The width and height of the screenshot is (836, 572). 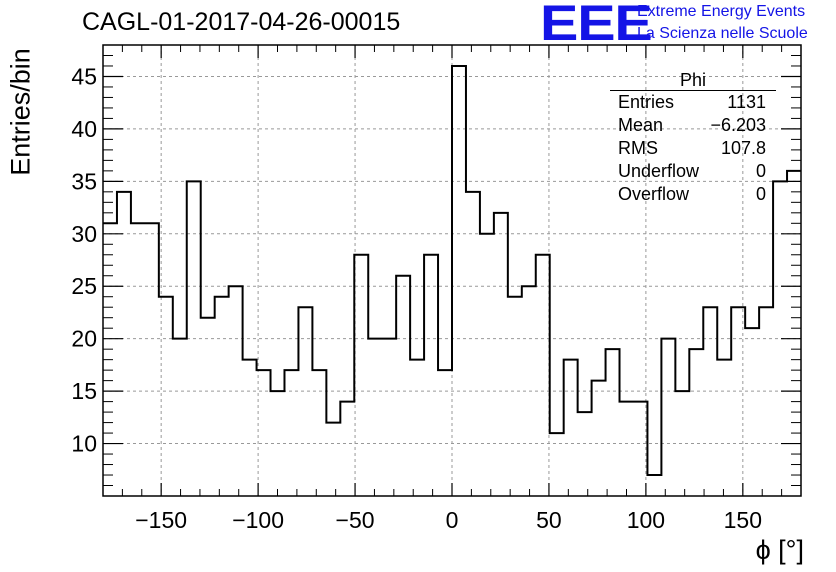 I want to click on stats-name: Phi, so click(x=693, y=80).